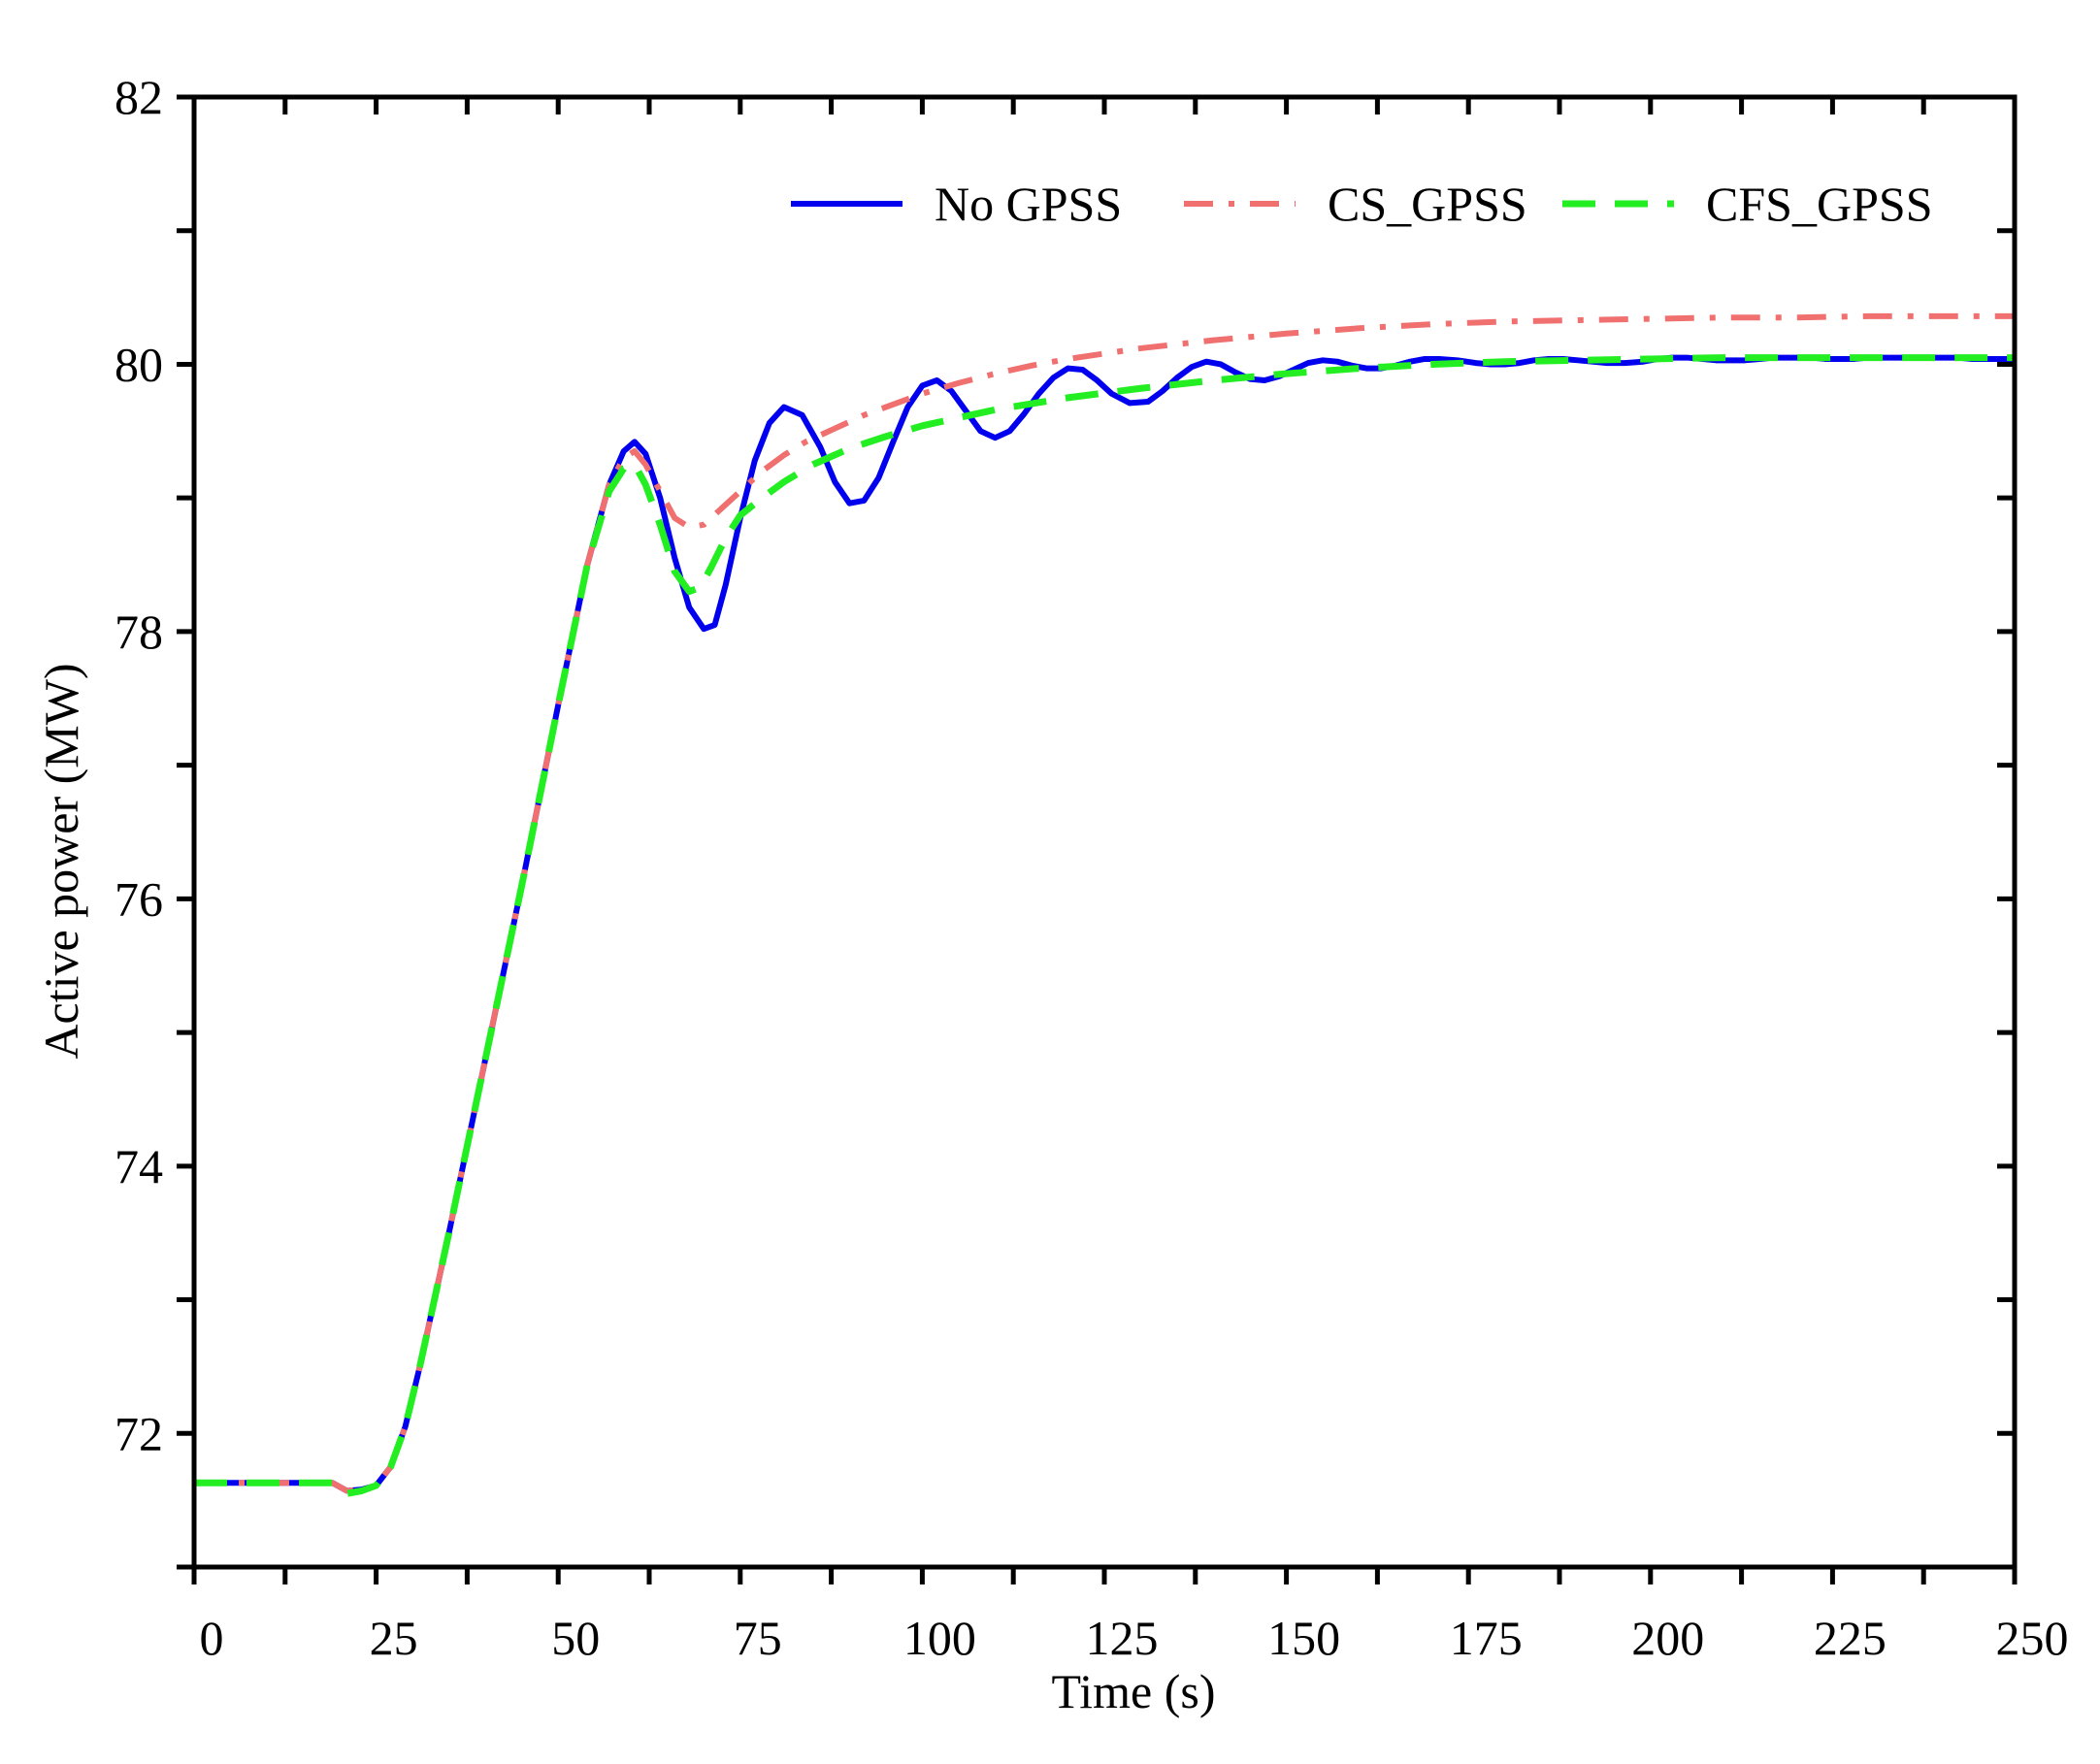  Describe the element at coordinates (139, 1433) in the screenshot. I see `y-tick-label: 72` at that location.